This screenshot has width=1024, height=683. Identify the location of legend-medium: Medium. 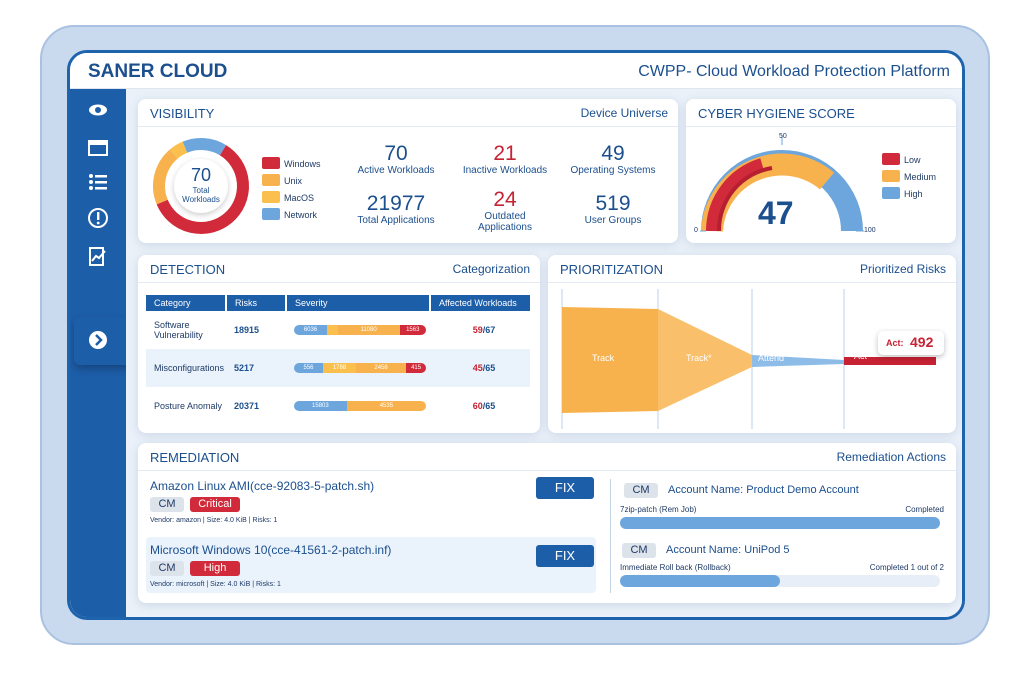
(920, 177).